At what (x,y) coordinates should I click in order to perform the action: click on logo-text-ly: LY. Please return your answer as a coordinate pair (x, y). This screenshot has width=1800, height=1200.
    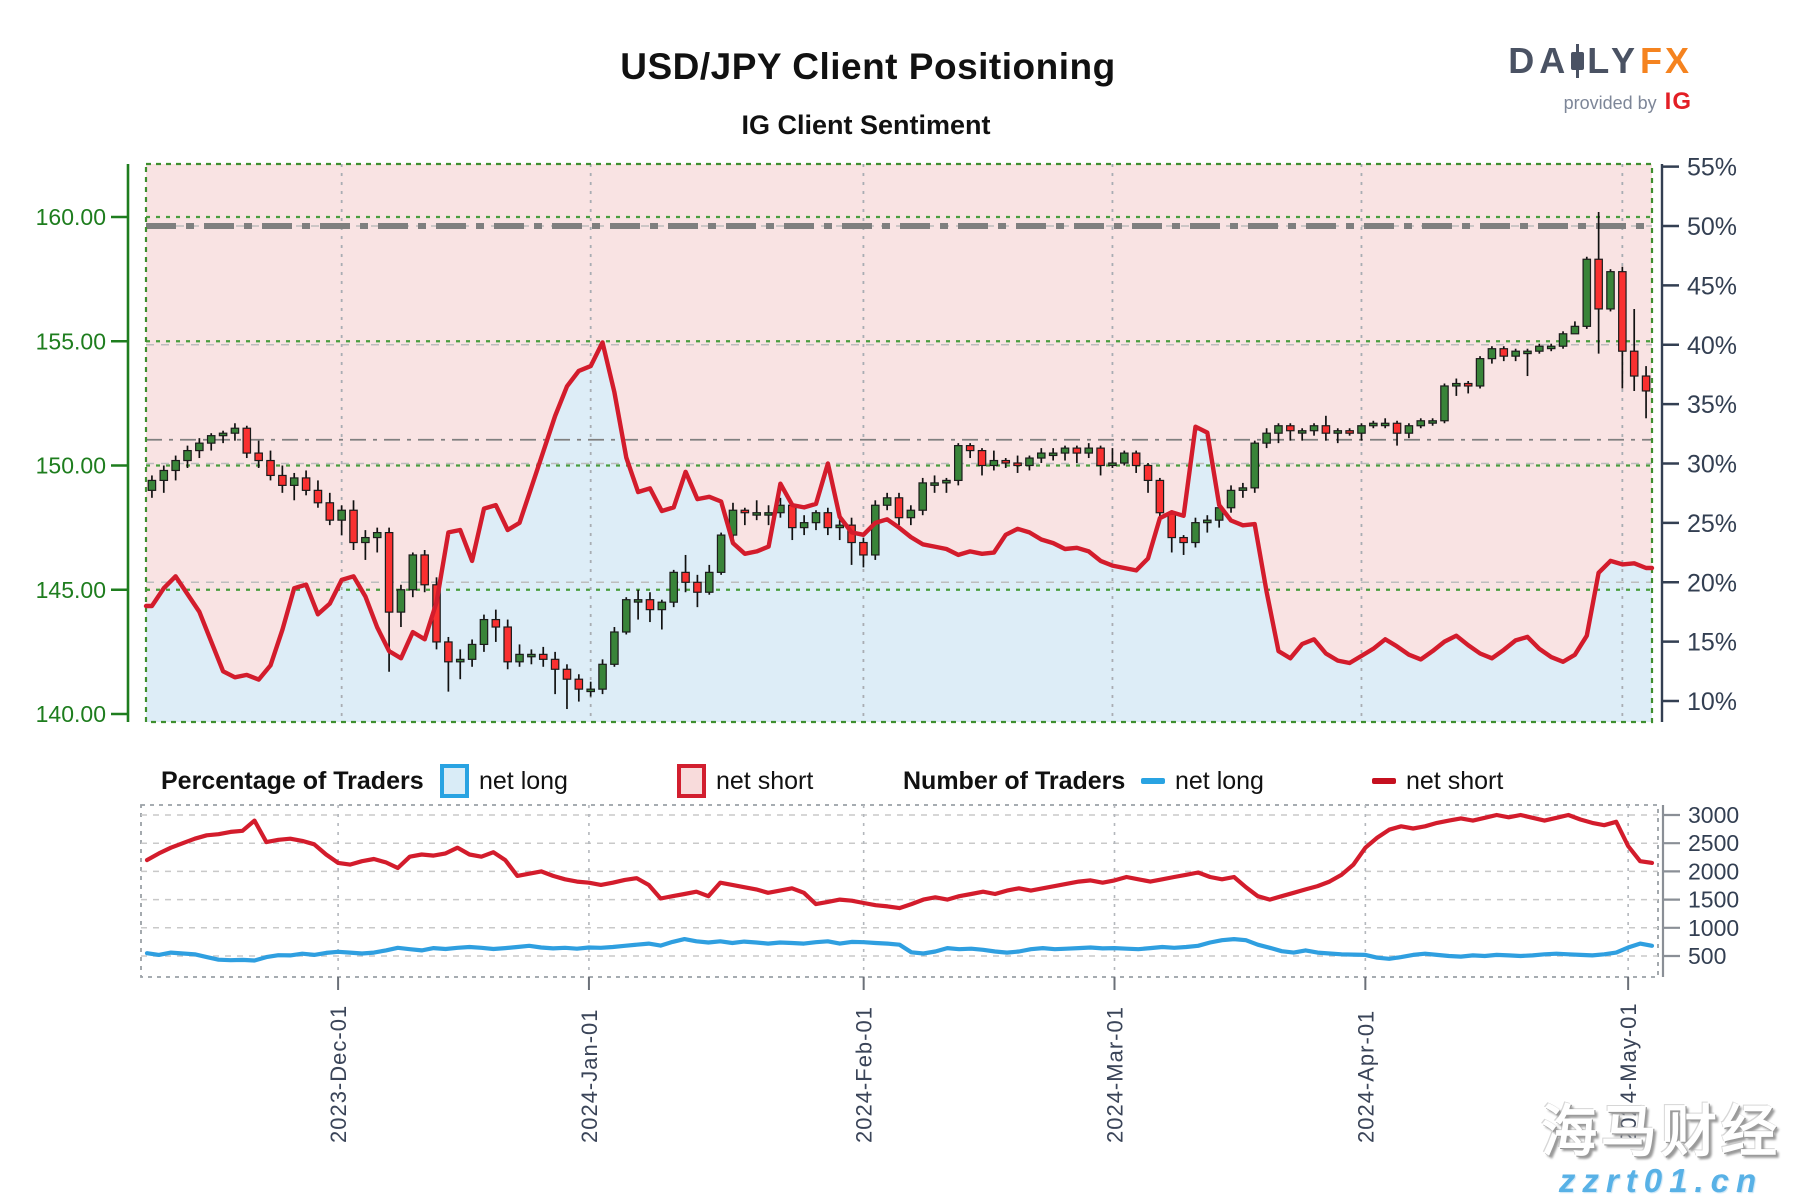
    Looking at the image, I should click on (1613, 60).